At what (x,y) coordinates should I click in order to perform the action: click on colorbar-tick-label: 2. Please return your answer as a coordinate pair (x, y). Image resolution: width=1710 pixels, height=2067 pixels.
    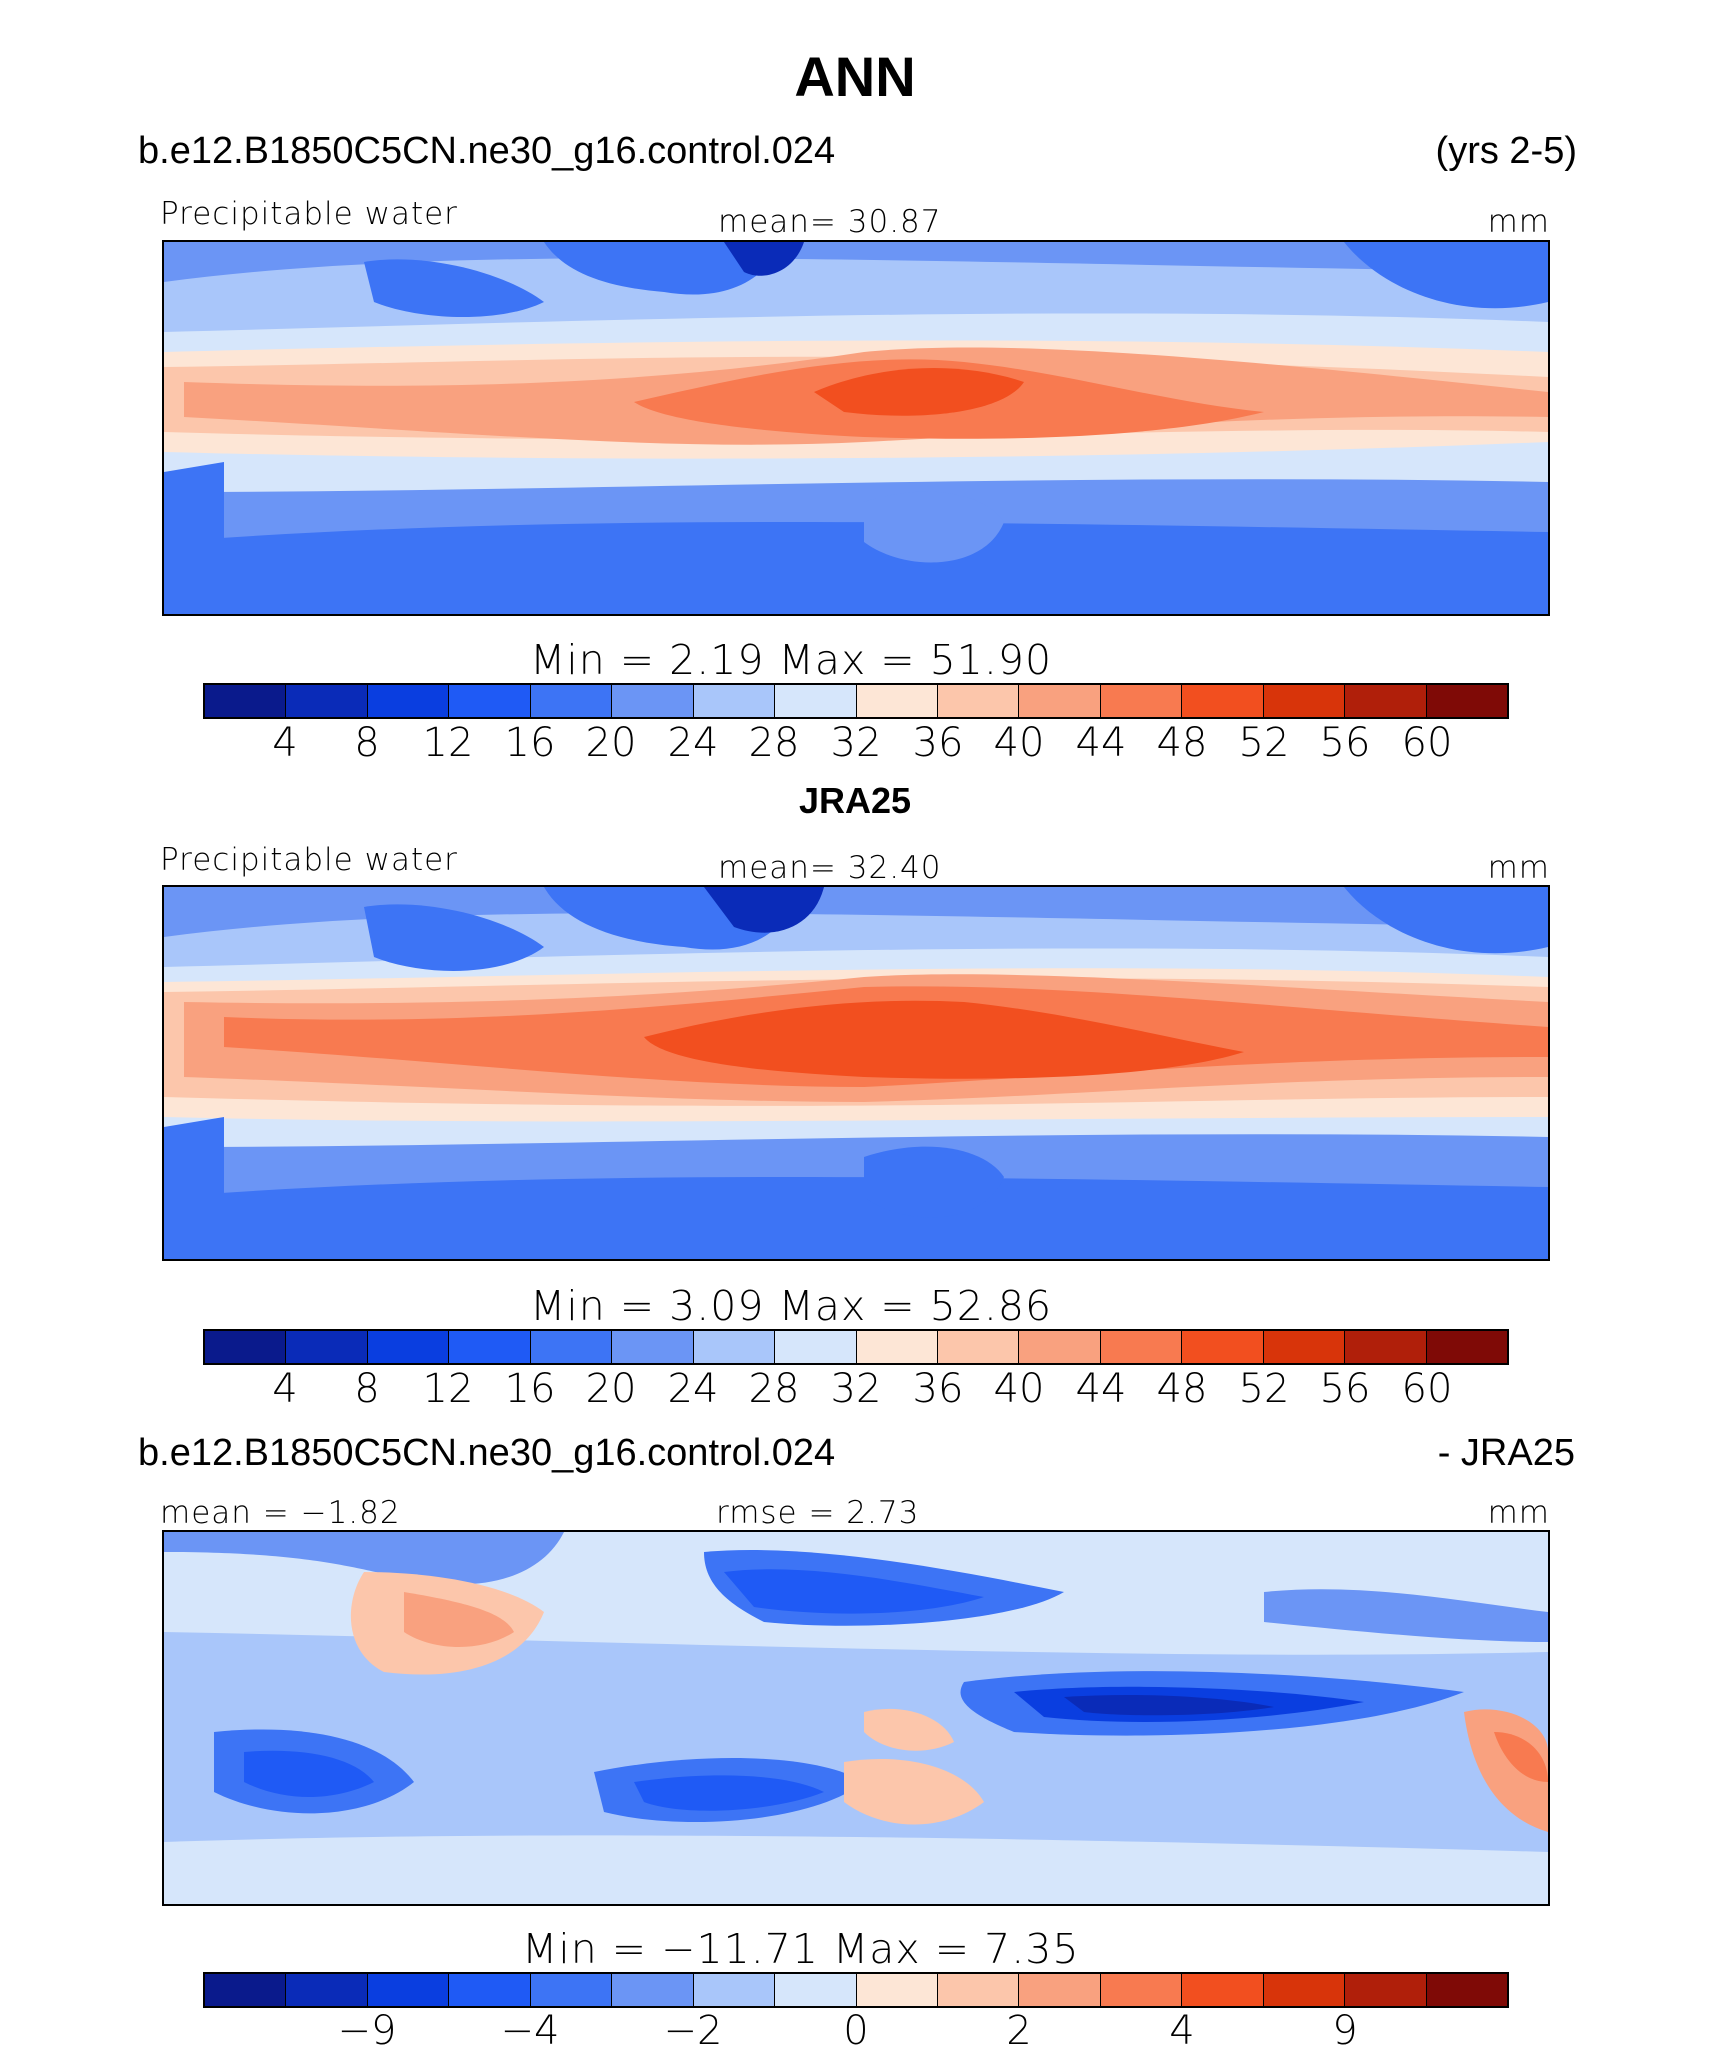
    Looking at the image, I should click on (1019, 2031).